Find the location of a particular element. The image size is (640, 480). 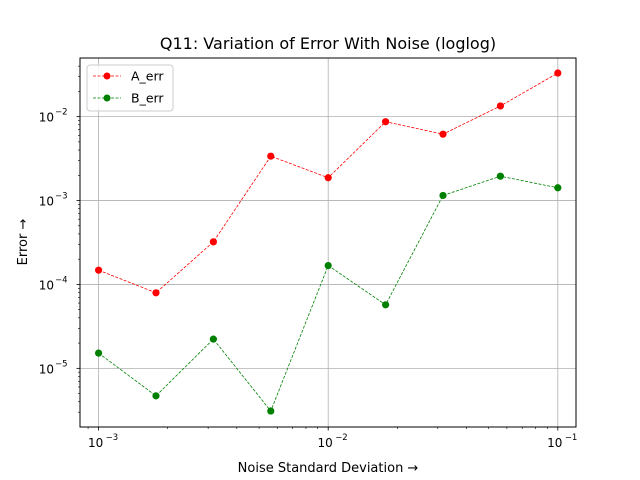

y-tick-exponent: −5 is located at coordinates (61, 364).